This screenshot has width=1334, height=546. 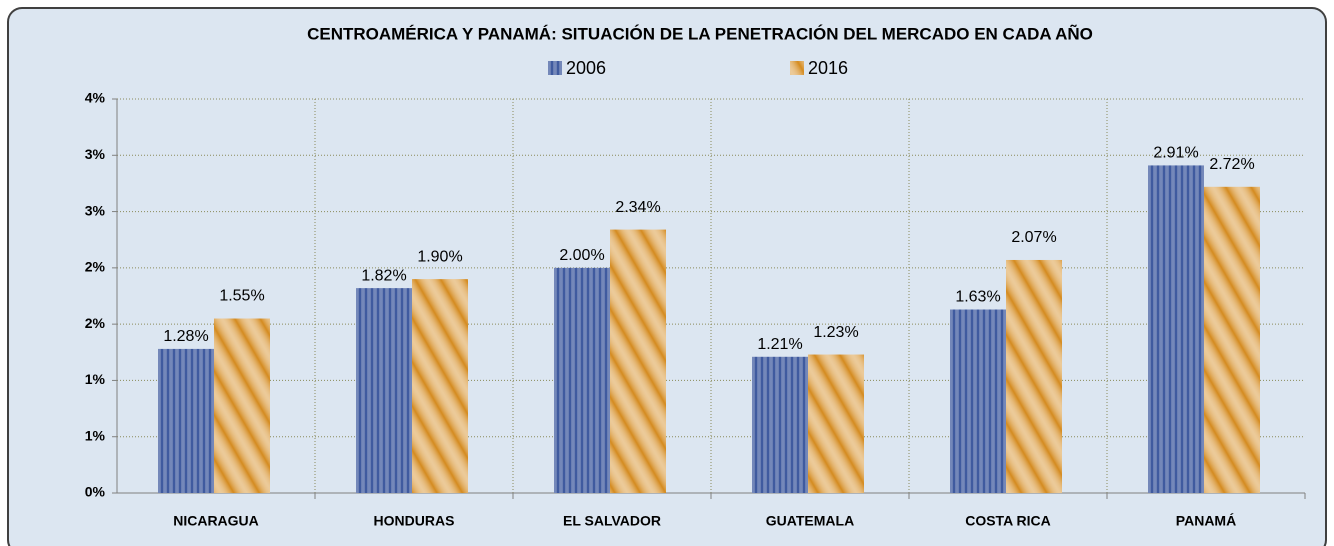 I want to click on x-tick-label: HONDURAS, so click(x=414, y=521).